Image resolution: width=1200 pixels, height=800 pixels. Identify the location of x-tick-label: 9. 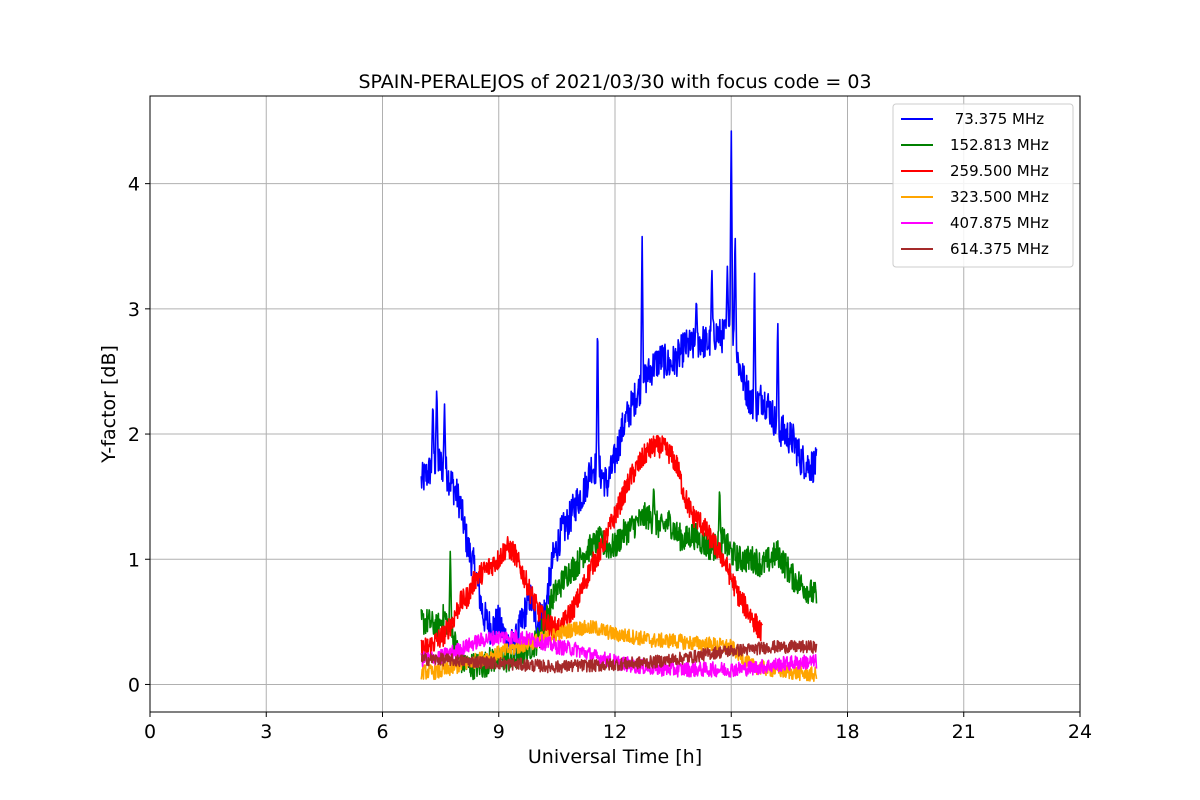
(499, 732).